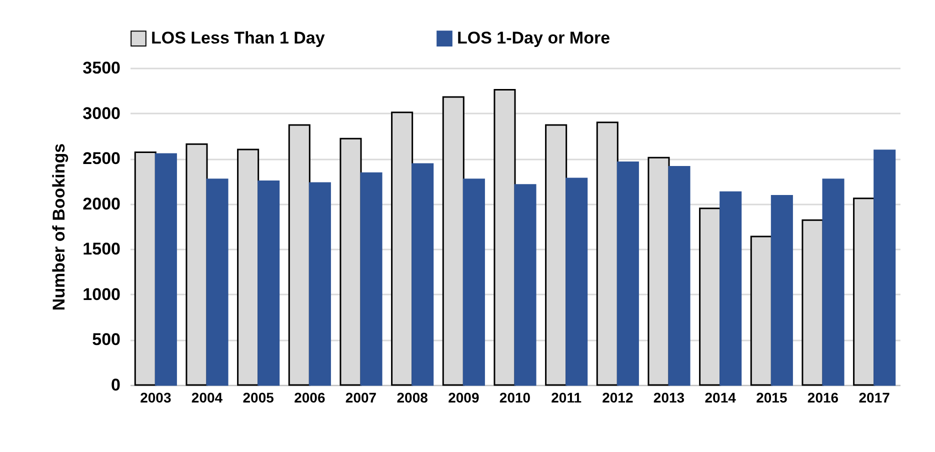  Describe the element at coordinates (772, 398) in the screenshot. I see `x-tick-label: 2015` at that location.